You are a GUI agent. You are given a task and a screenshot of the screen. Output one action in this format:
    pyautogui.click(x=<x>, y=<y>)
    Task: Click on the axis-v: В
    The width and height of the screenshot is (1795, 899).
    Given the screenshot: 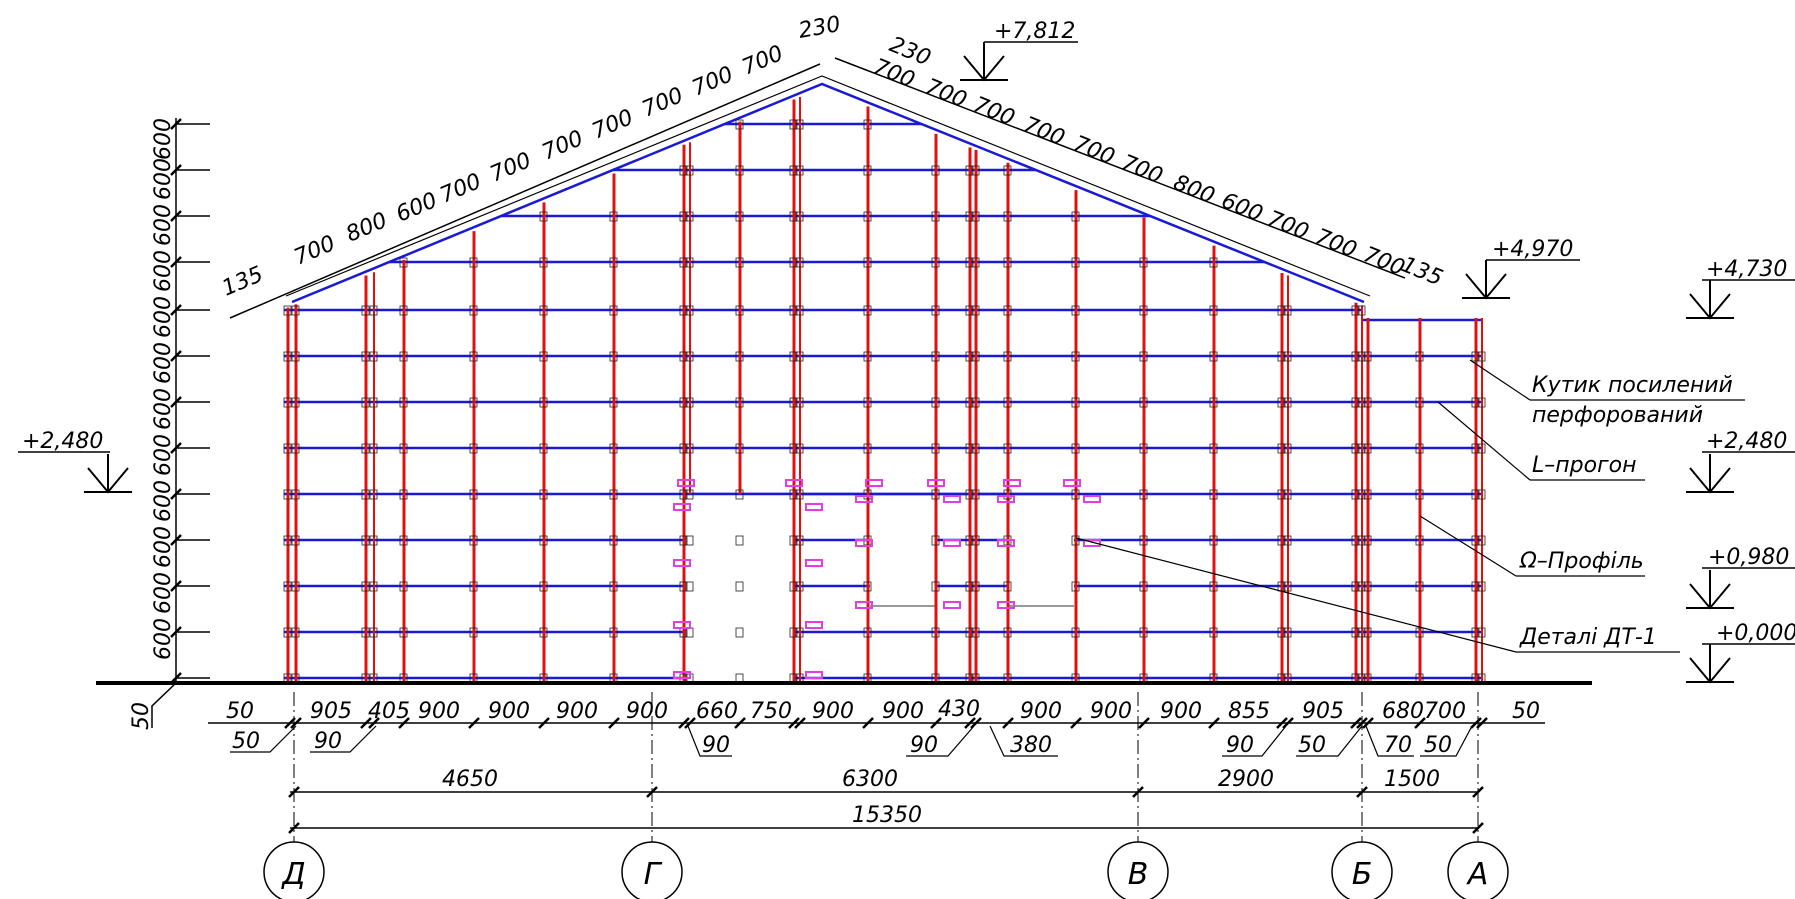 What is the action you would take?
    pyautogui.click(x=1138, y=870)
    